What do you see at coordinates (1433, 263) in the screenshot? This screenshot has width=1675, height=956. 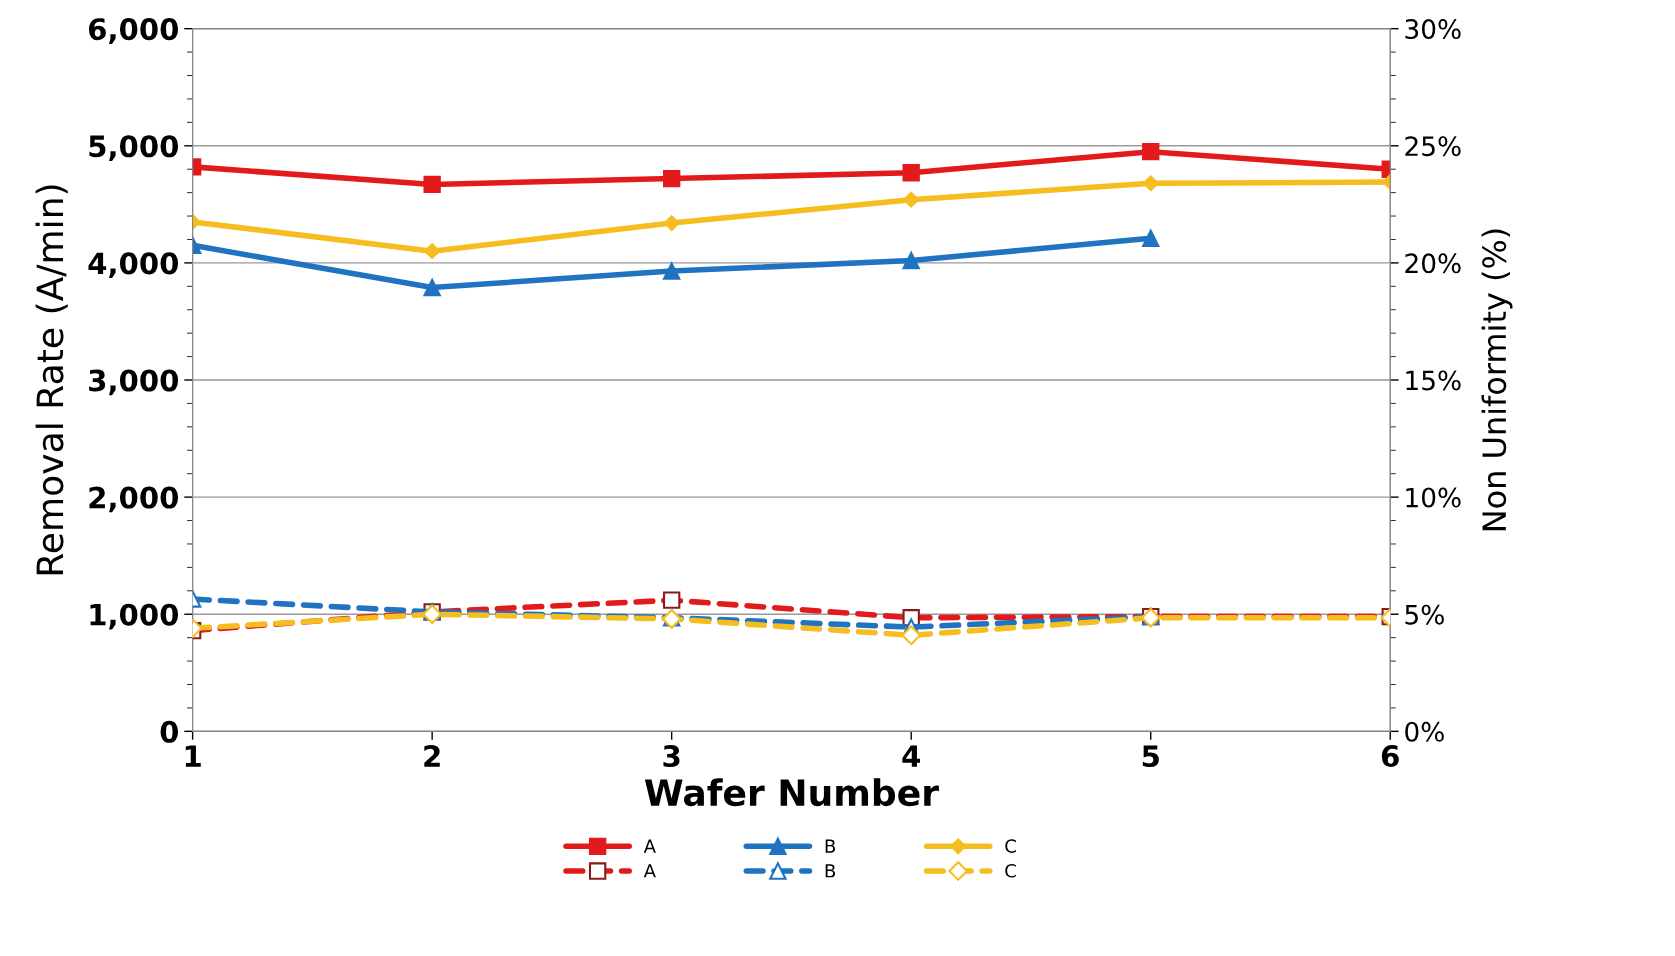 I see `y2-tick-label: 20%` at bounding box center [1433, 263].